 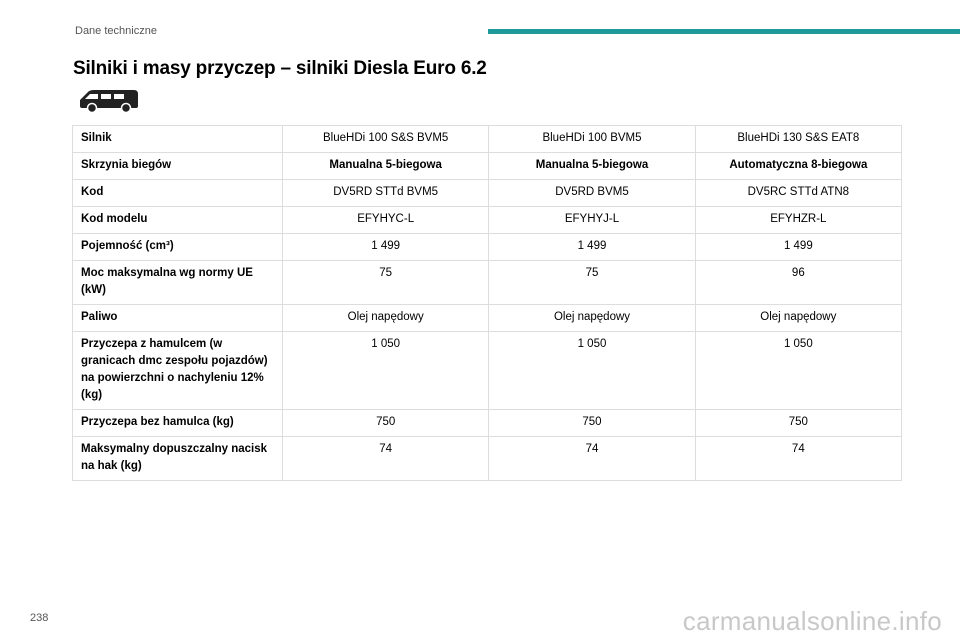 What do you see at coordinates (177, 423) in the screenshot?
I see `row-label: Przyczepa bez hamulca (kg)` at bounding box center [177, 423].